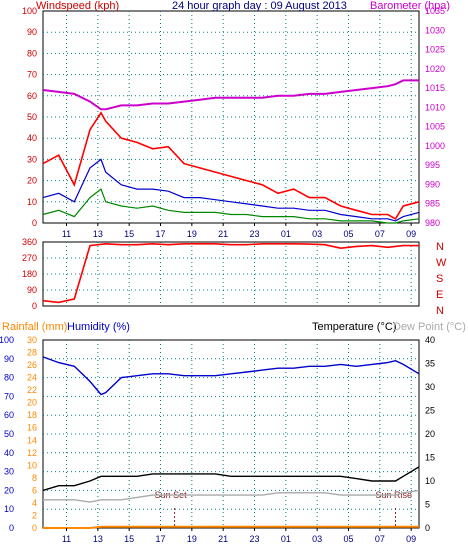 This screenshot has height=555, width=468. Describe the element at coordinates (432, 223) in the screenshot. I see `barometer-tick-label: 980` at that location.